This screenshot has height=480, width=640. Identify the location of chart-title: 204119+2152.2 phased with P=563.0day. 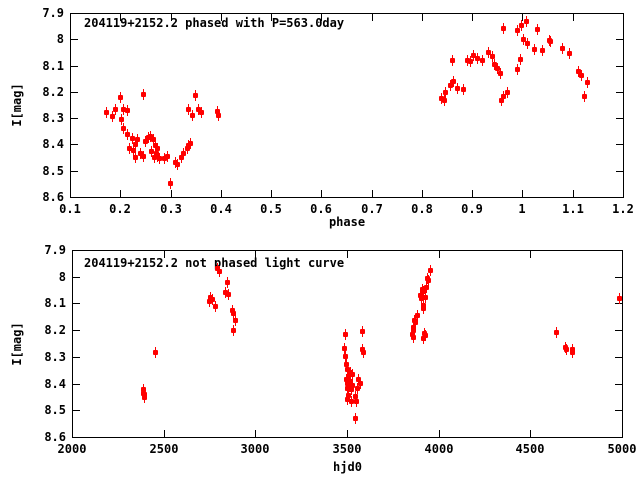
(214, 23).